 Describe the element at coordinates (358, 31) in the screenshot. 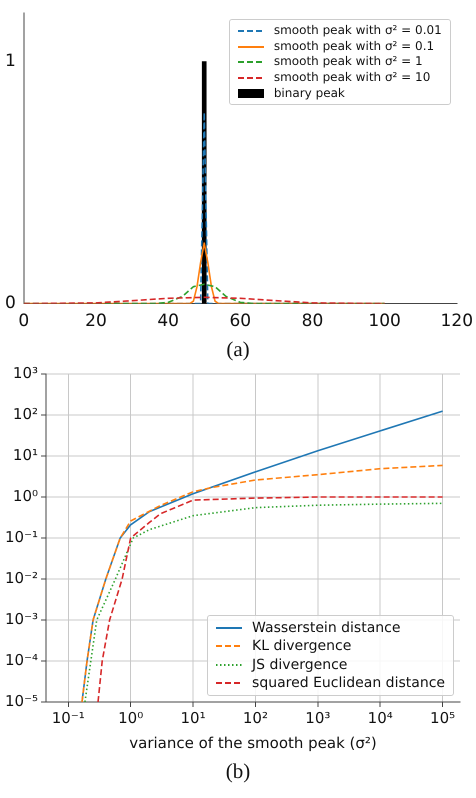

I see `legend-label: smooth peak with σ² = 0.01` at that location.